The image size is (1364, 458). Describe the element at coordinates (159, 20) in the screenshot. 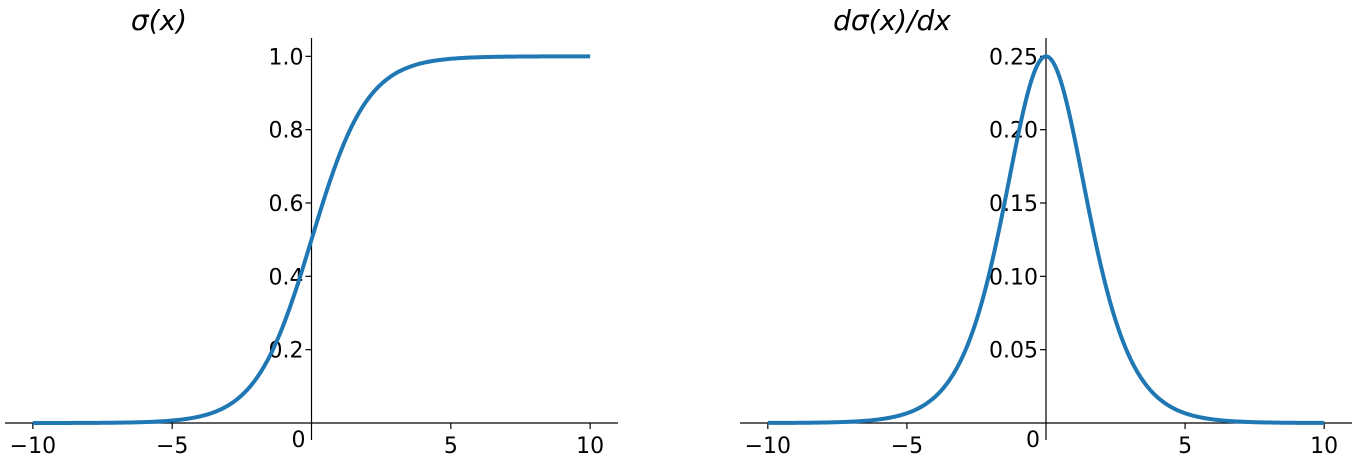

I see `chart-title: σ(x)` at that location.